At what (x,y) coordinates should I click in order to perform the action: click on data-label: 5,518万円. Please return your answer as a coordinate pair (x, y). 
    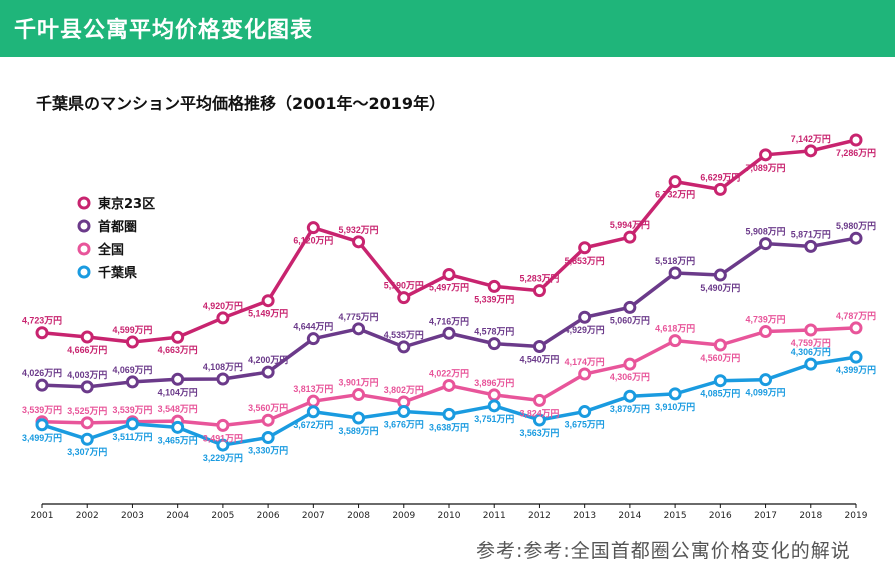
    Looking at the image, I should click on (675, 261).